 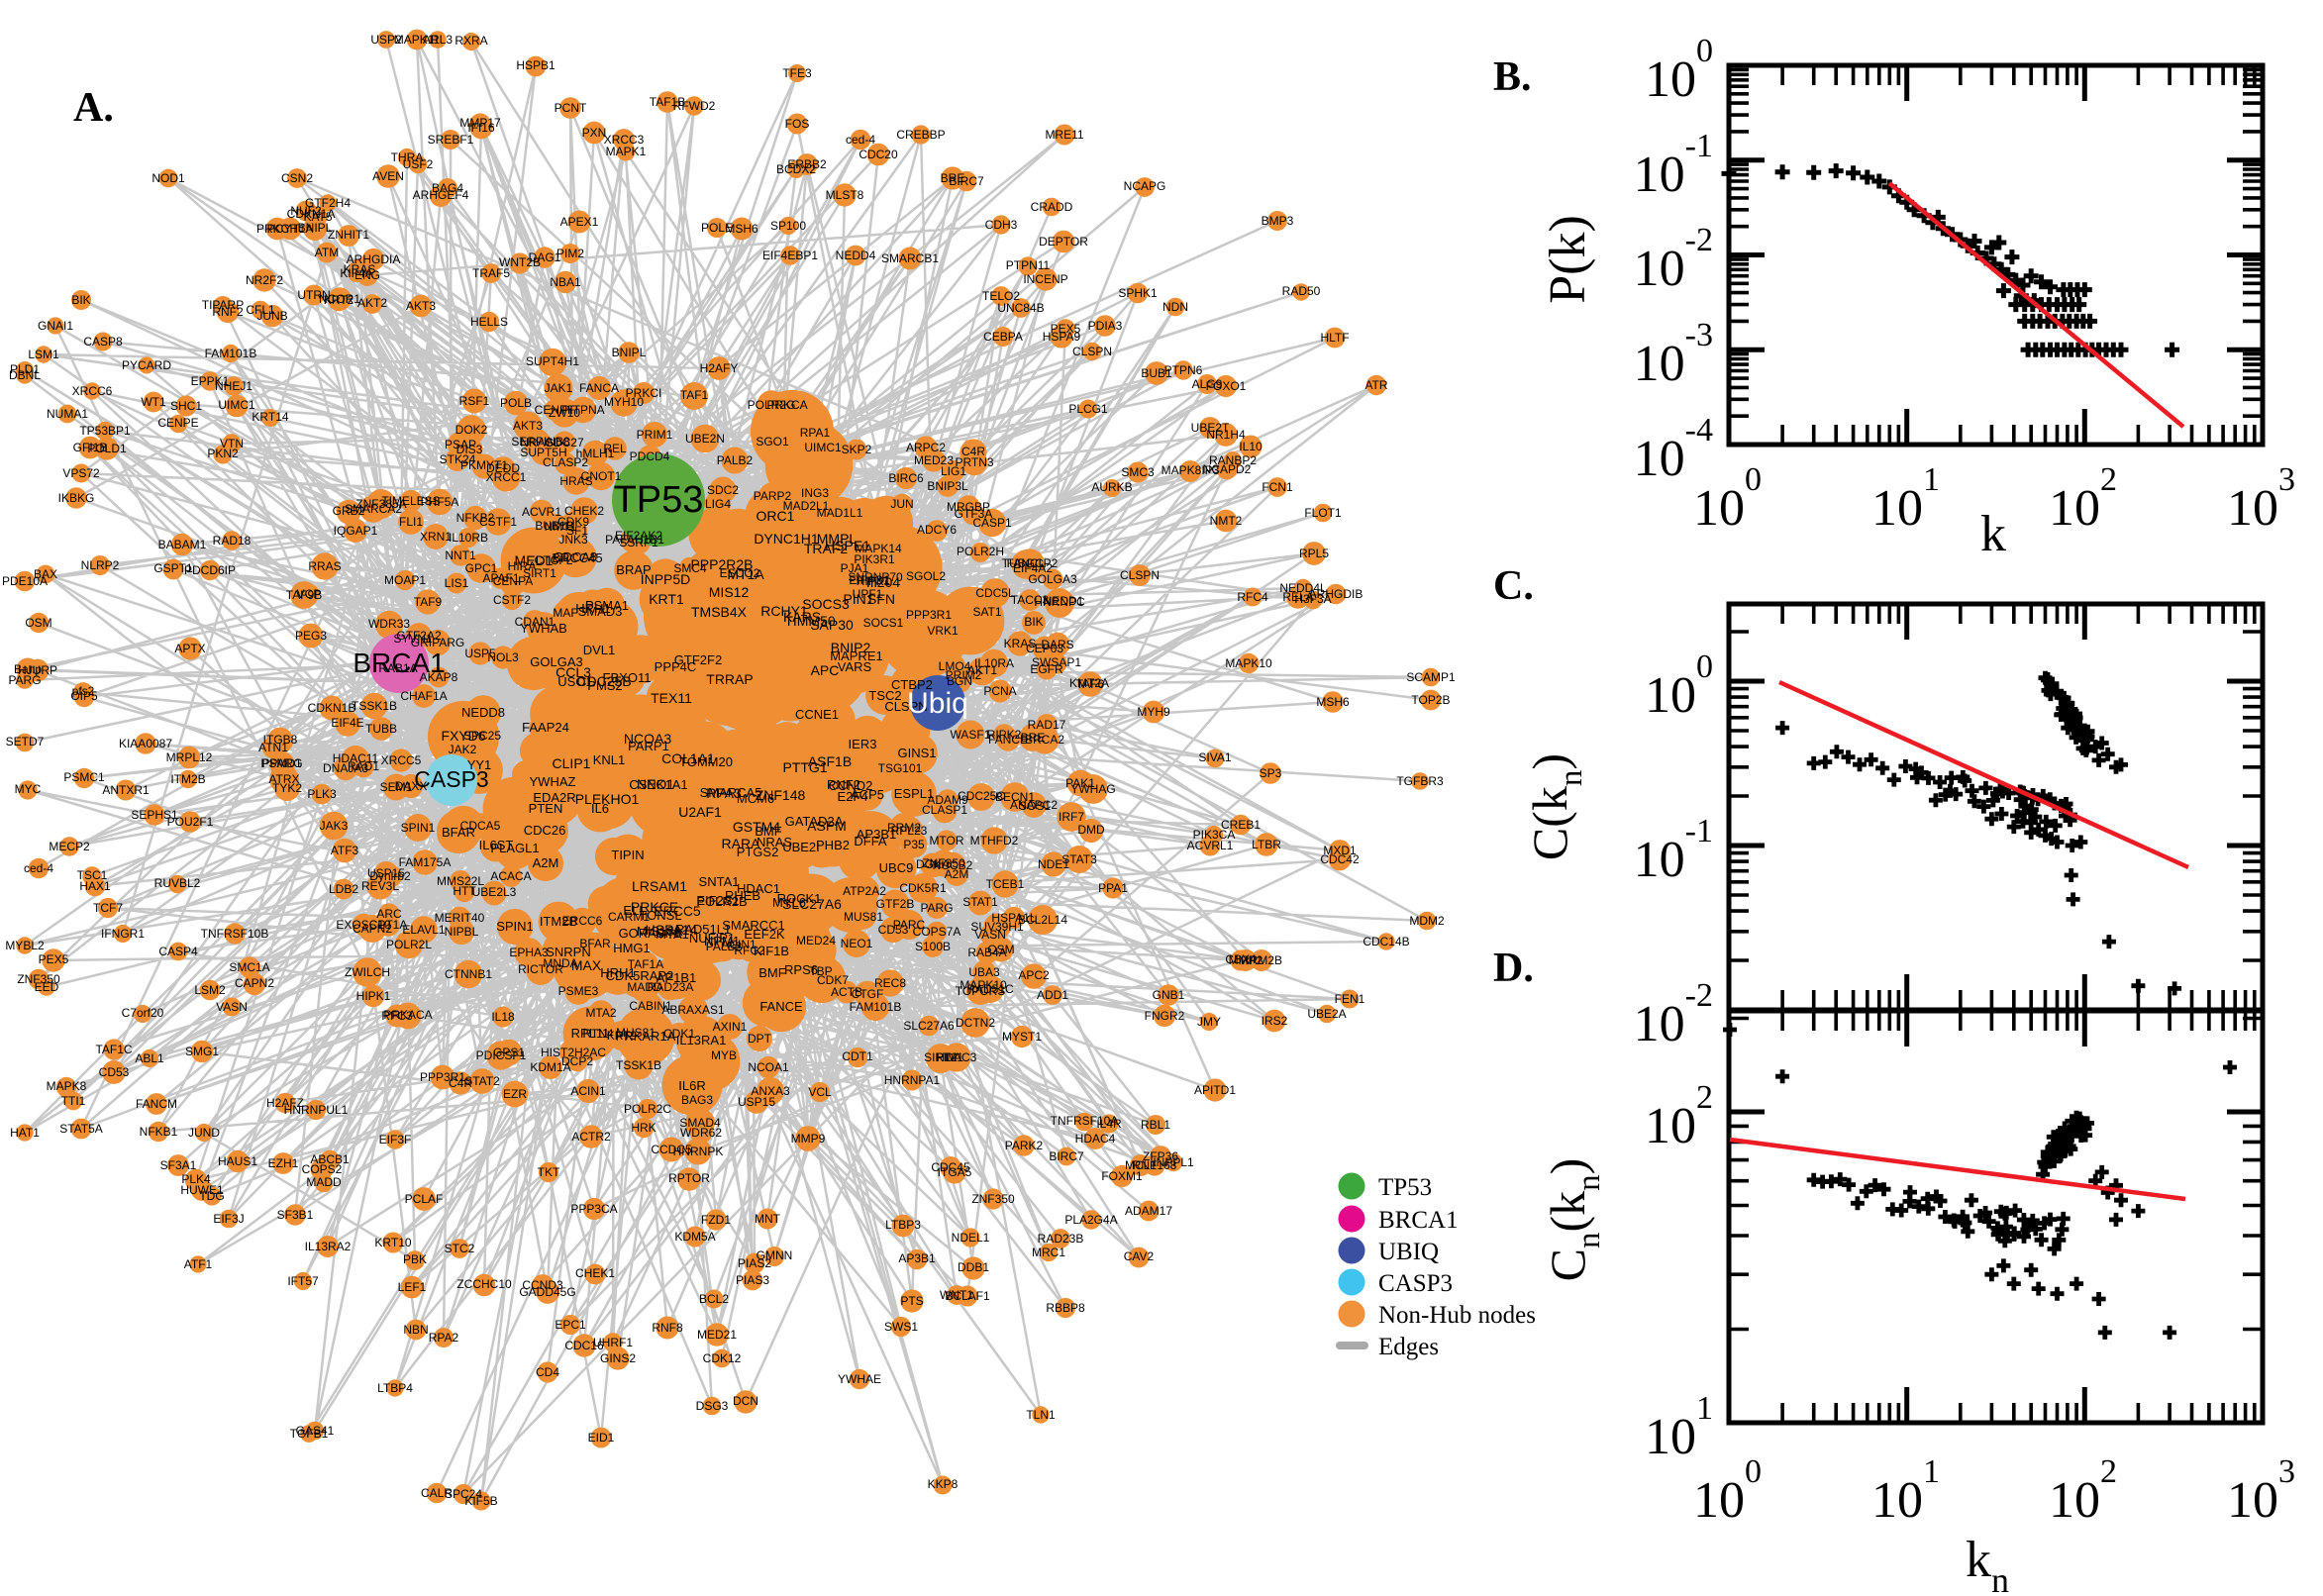 I want to click on svg-text: EIF3J, so click(x=228, y=1219).